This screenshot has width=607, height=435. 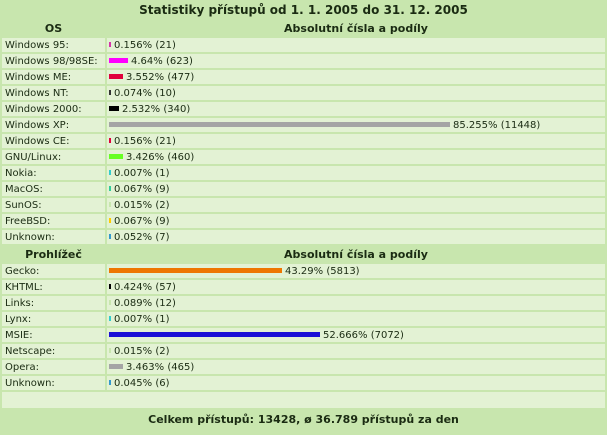 I want to click on os-count: (340), so click(x=177, y=109).